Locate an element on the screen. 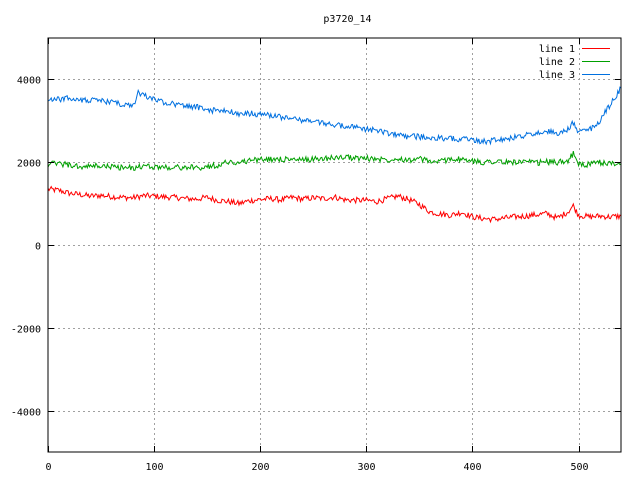 The image size is (640, 480). legend: line 1 line 2 line 3 is located at coordinates (574, 62).